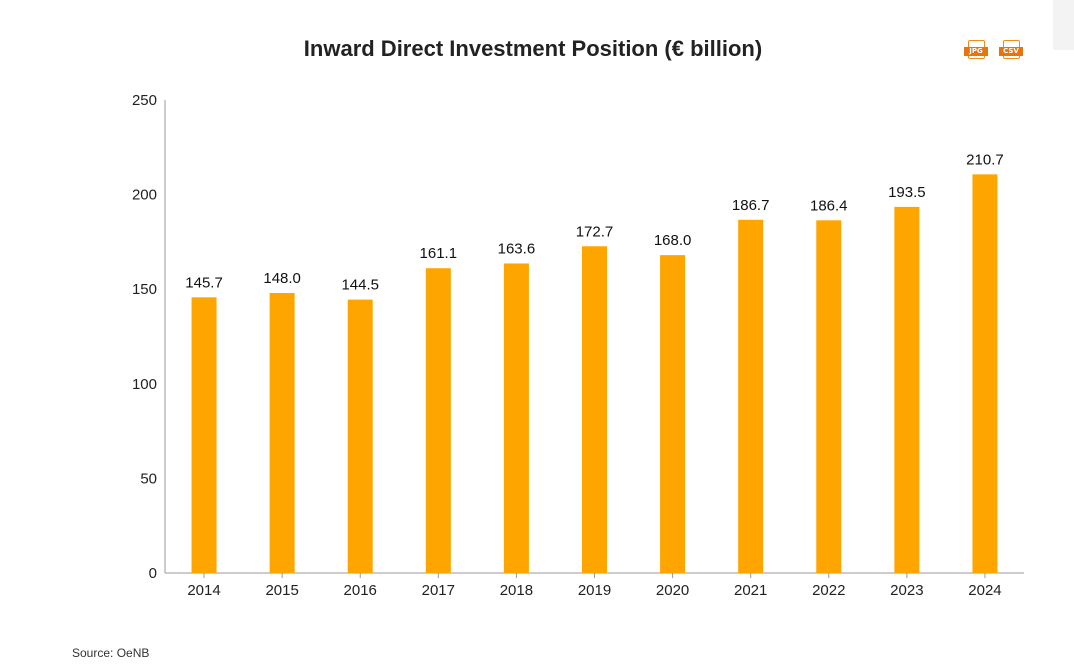  I want to click on y-tick-label: 100, so click(144, 384).